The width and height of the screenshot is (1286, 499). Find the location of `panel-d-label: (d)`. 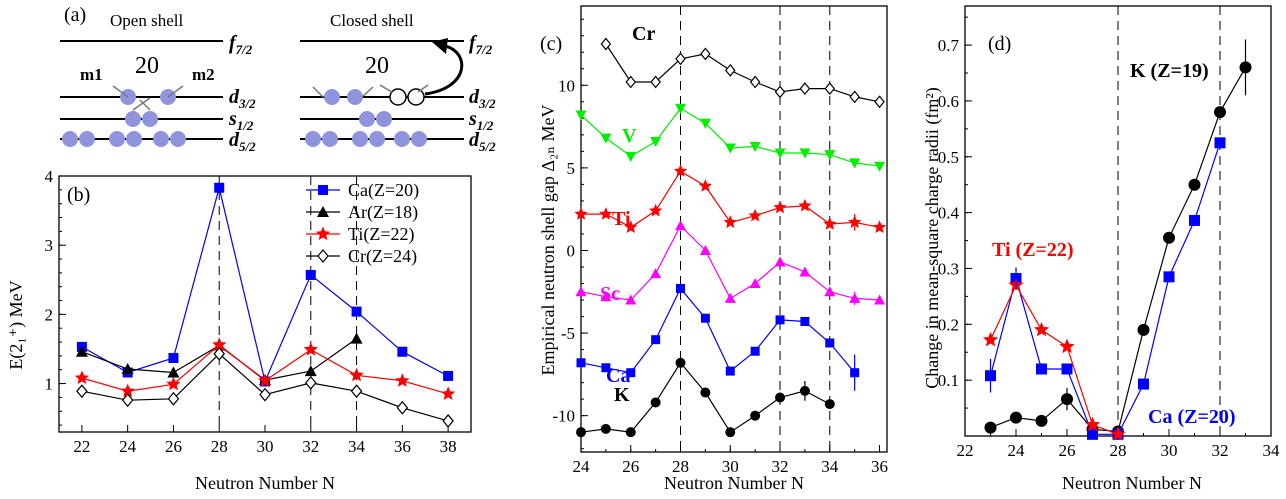

panel-d-label: (d) is located at coordinates (999, 44).